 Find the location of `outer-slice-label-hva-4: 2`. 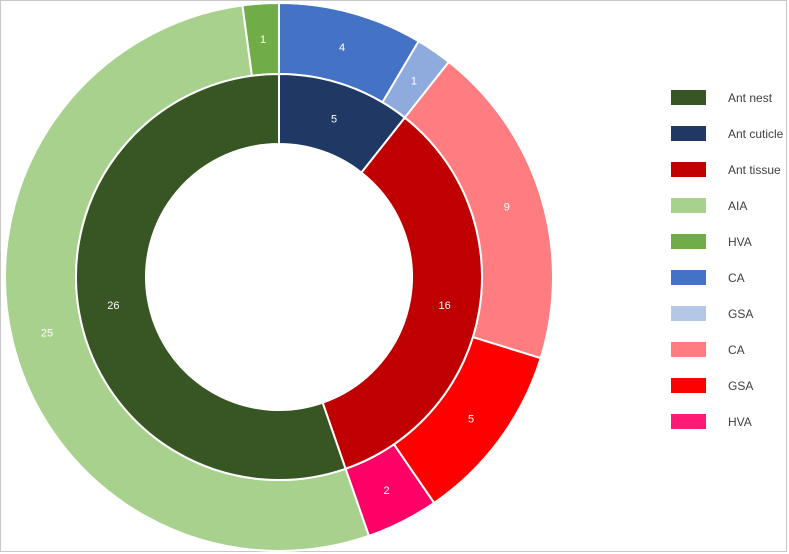

outer-slice-label-hva-4: 2 is located at coordinates (387, 491).